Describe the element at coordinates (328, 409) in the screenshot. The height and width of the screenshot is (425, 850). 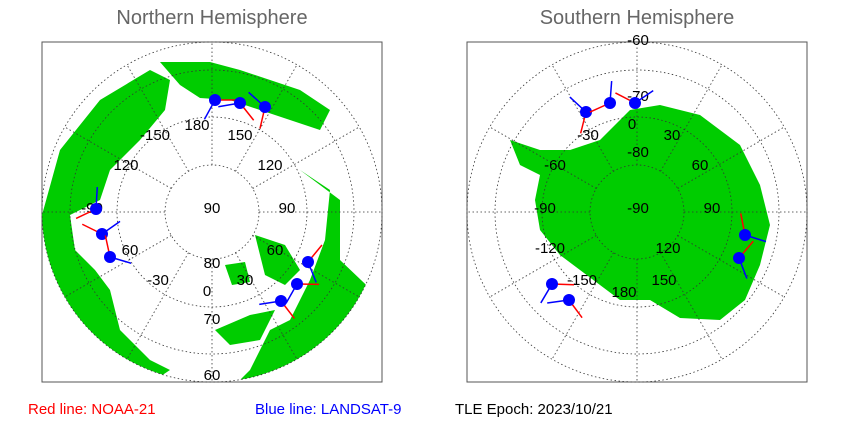
I see `blue-legend: Blue line: LANDSAT-9` at that location.